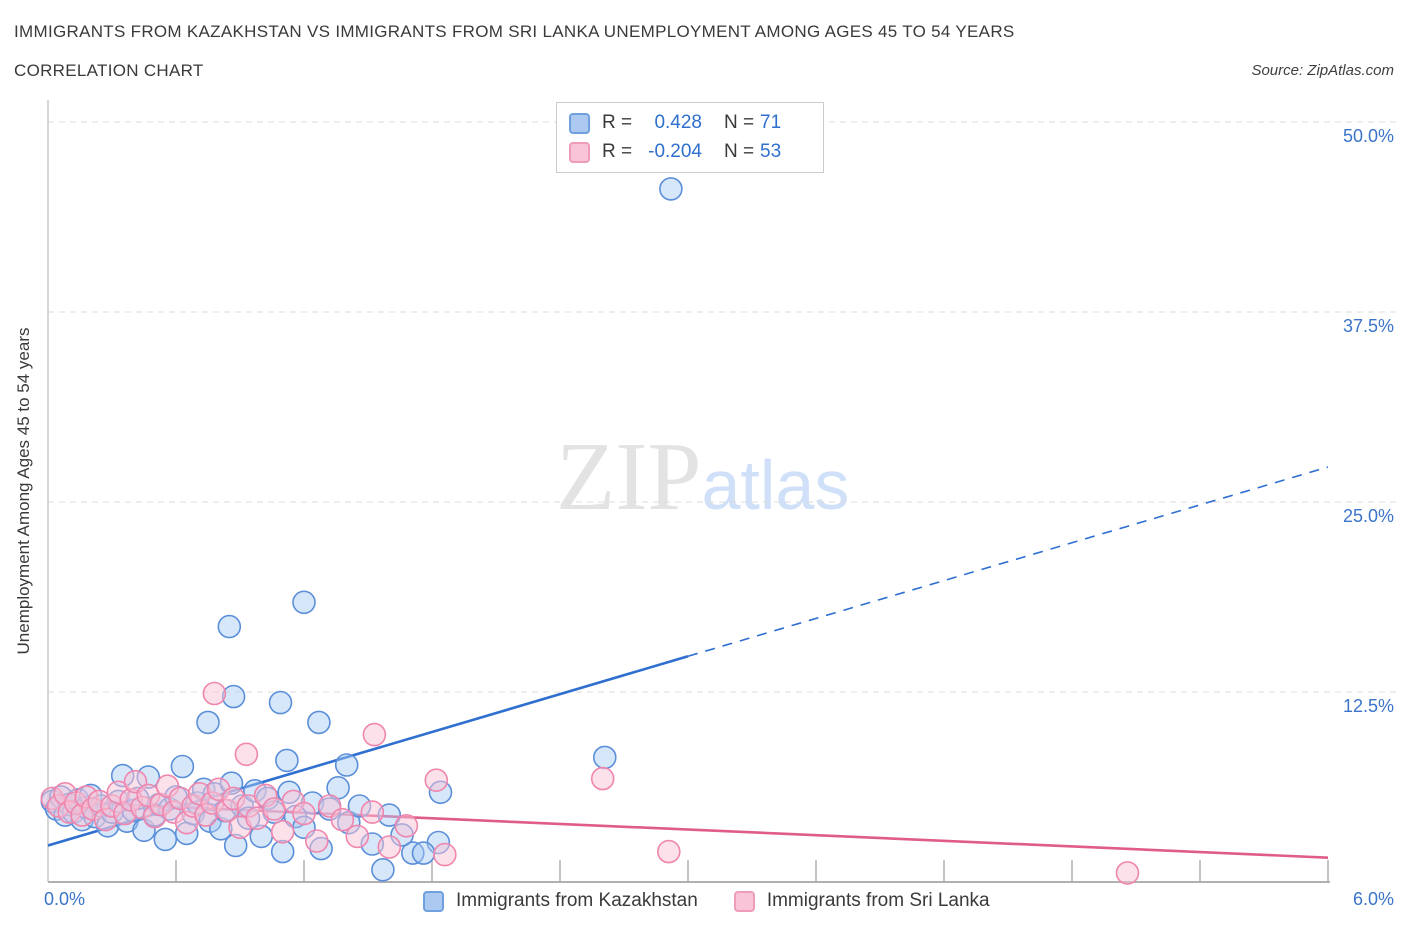  What do you see at coordinates (1373, 899) in the screenshot?
I see `x-axis-label-max: 6.0%` at bounding box center [1373, 899].